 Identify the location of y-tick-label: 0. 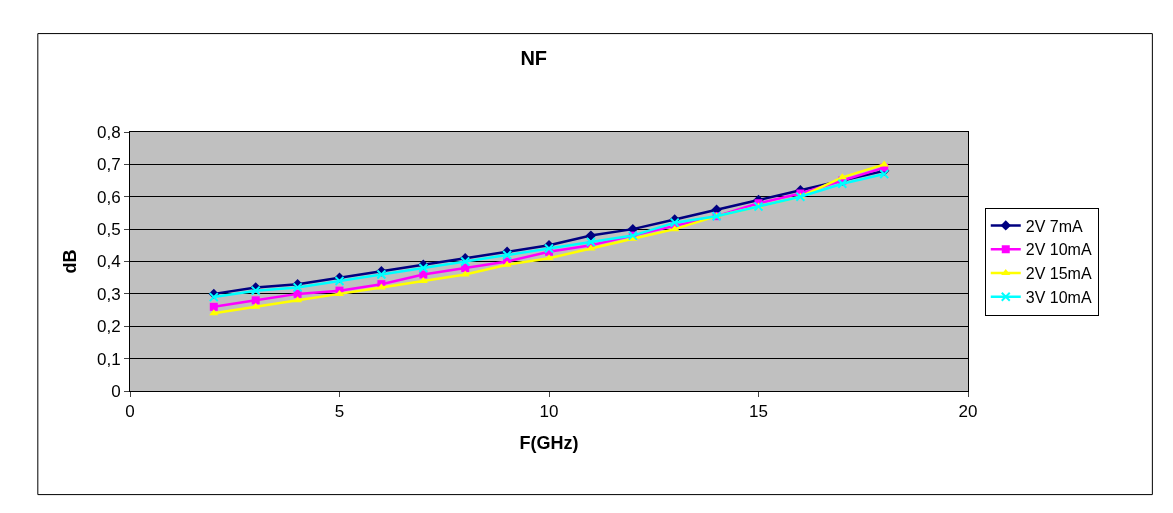
(116, 391).